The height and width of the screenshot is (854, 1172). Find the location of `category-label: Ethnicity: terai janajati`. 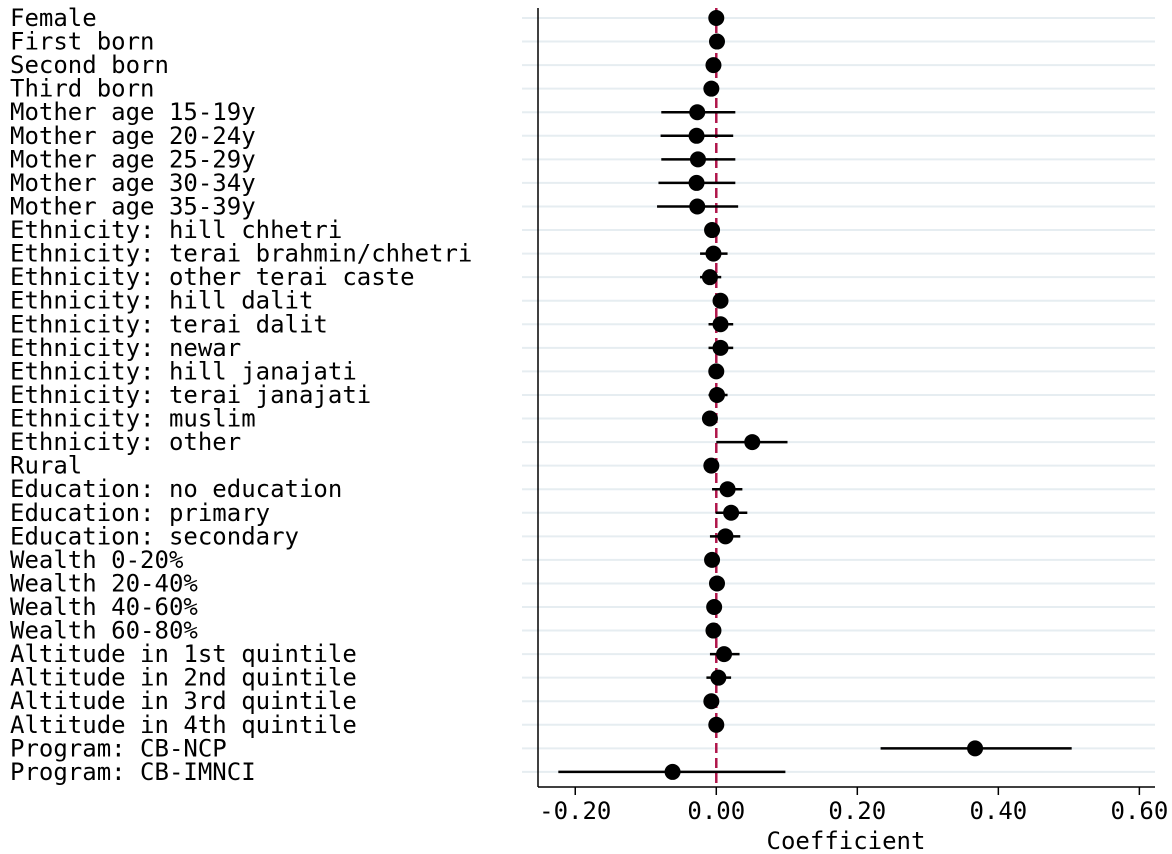

category-label: Ethnicity: terai janajati is located at coordinates (190, 395).